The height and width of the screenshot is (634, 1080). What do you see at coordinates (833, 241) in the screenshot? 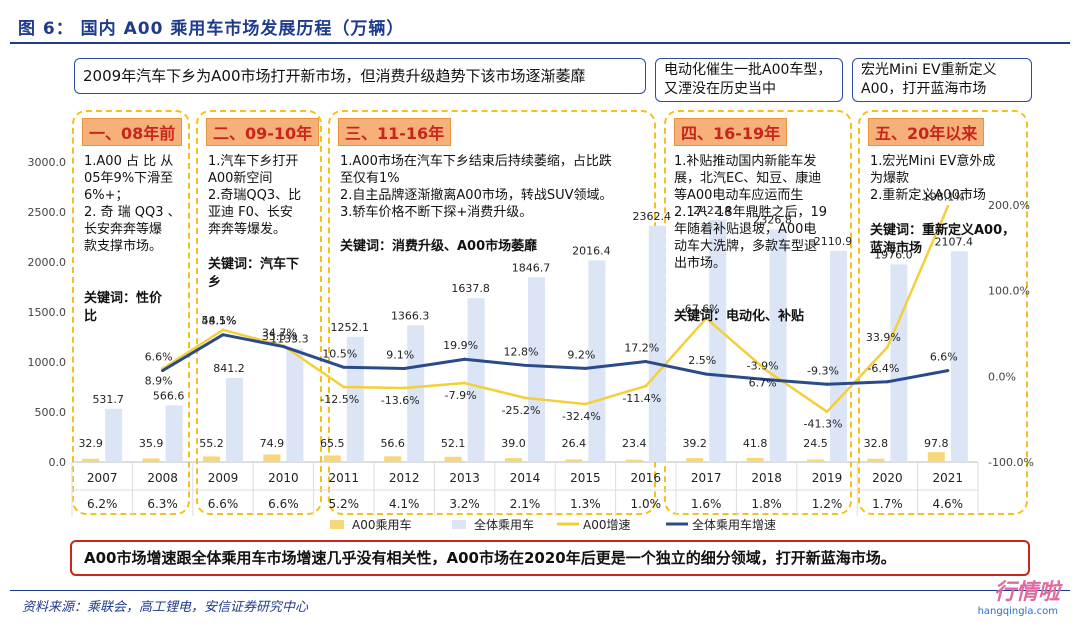
I see `total-bar-label: 2110.9` at bounding box center [833, 241].